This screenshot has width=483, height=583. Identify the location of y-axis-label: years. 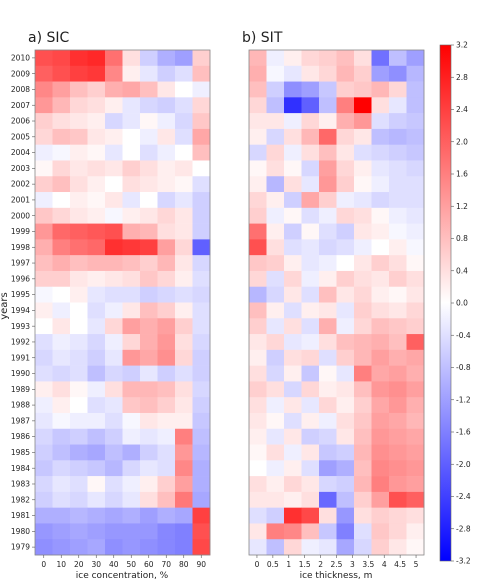
(5, 306).